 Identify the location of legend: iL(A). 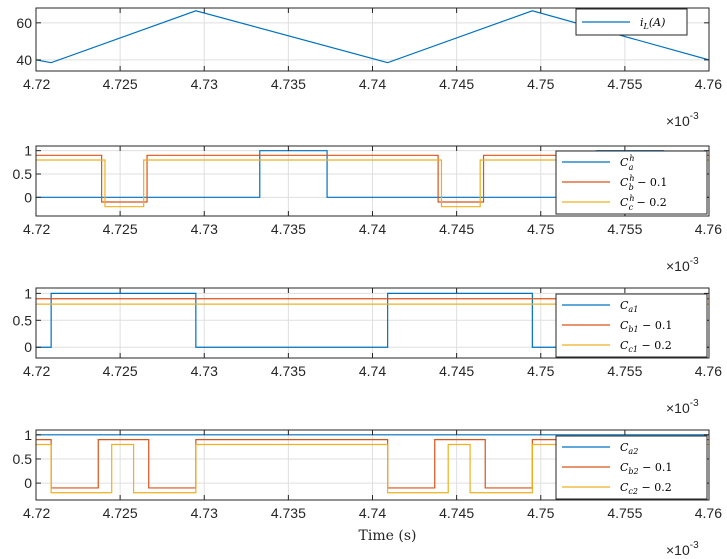
(631, 22).